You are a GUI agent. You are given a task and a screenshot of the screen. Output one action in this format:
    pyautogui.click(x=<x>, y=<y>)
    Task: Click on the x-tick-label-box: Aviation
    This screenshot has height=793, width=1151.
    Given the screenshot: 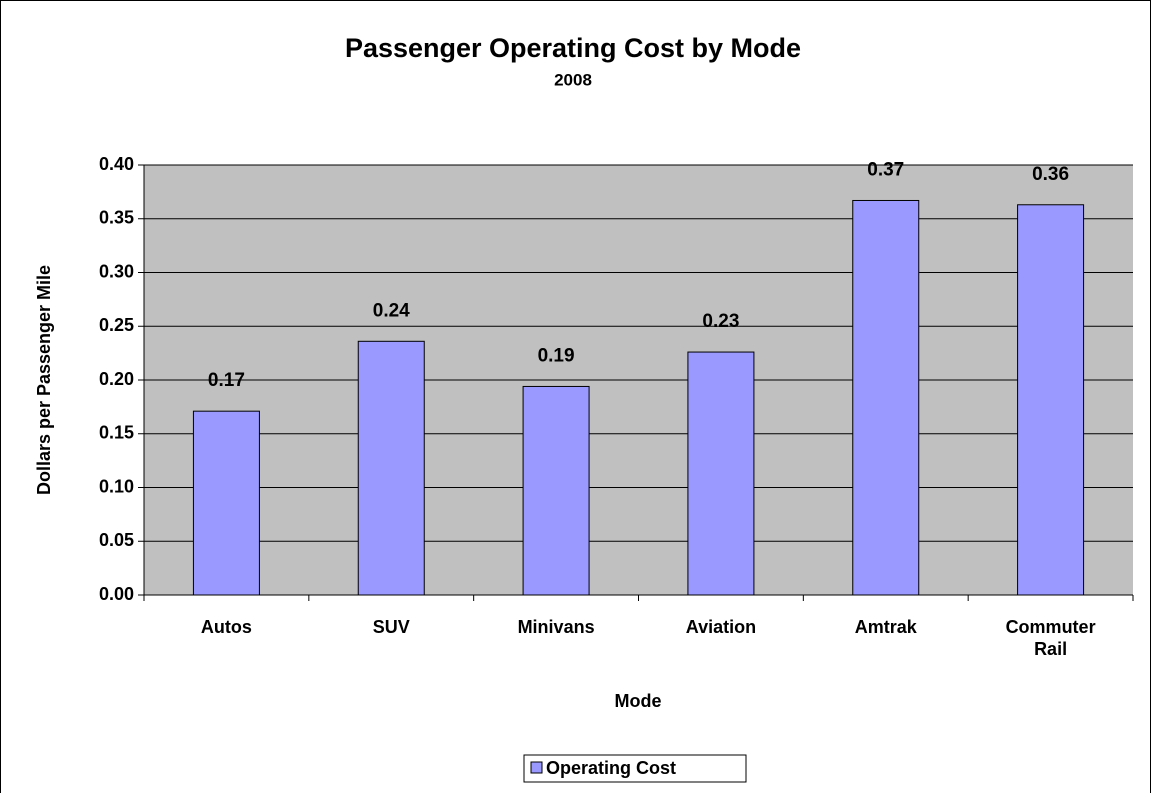 What is the action you would take?
    pyautogui.click(x=721, y=627)
    